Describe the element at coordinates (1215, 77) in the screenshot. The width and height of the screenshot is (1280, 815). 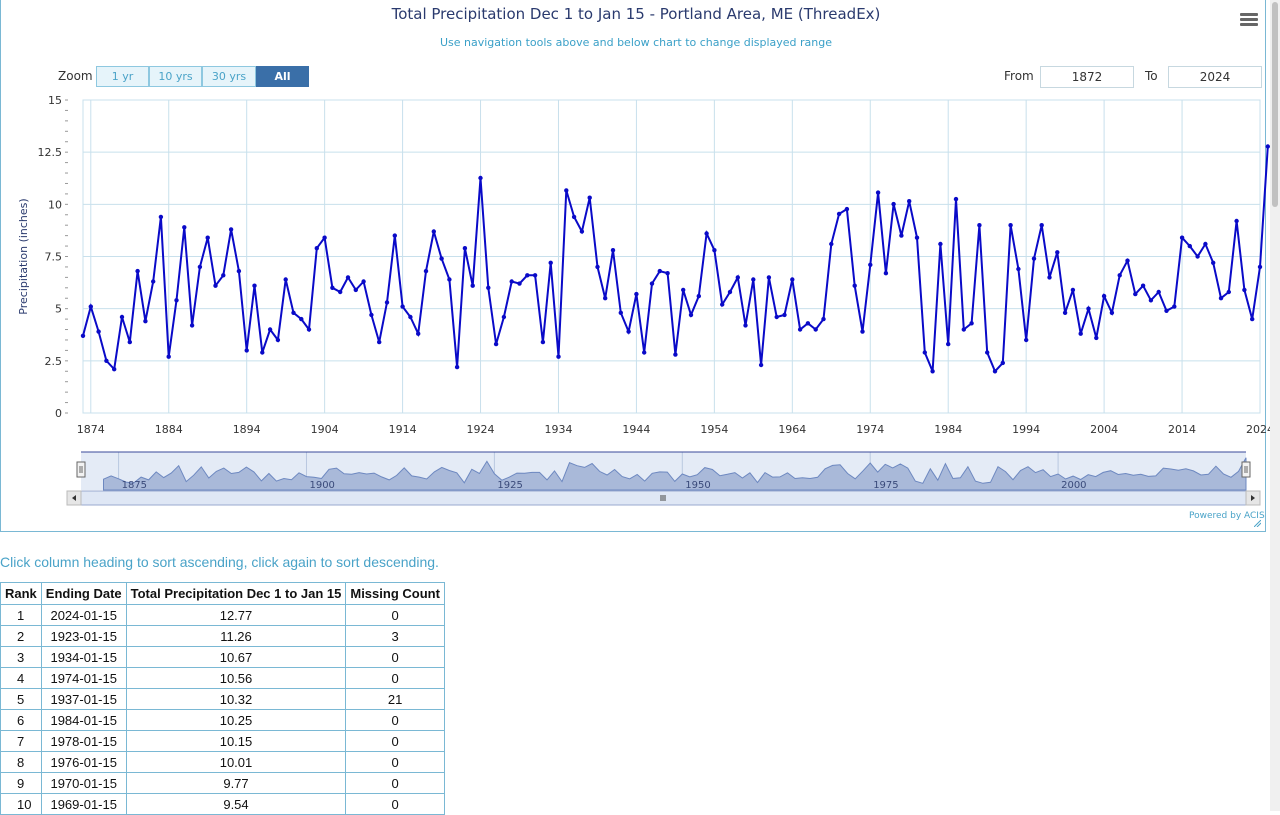
I see `to-year-input` at that location.